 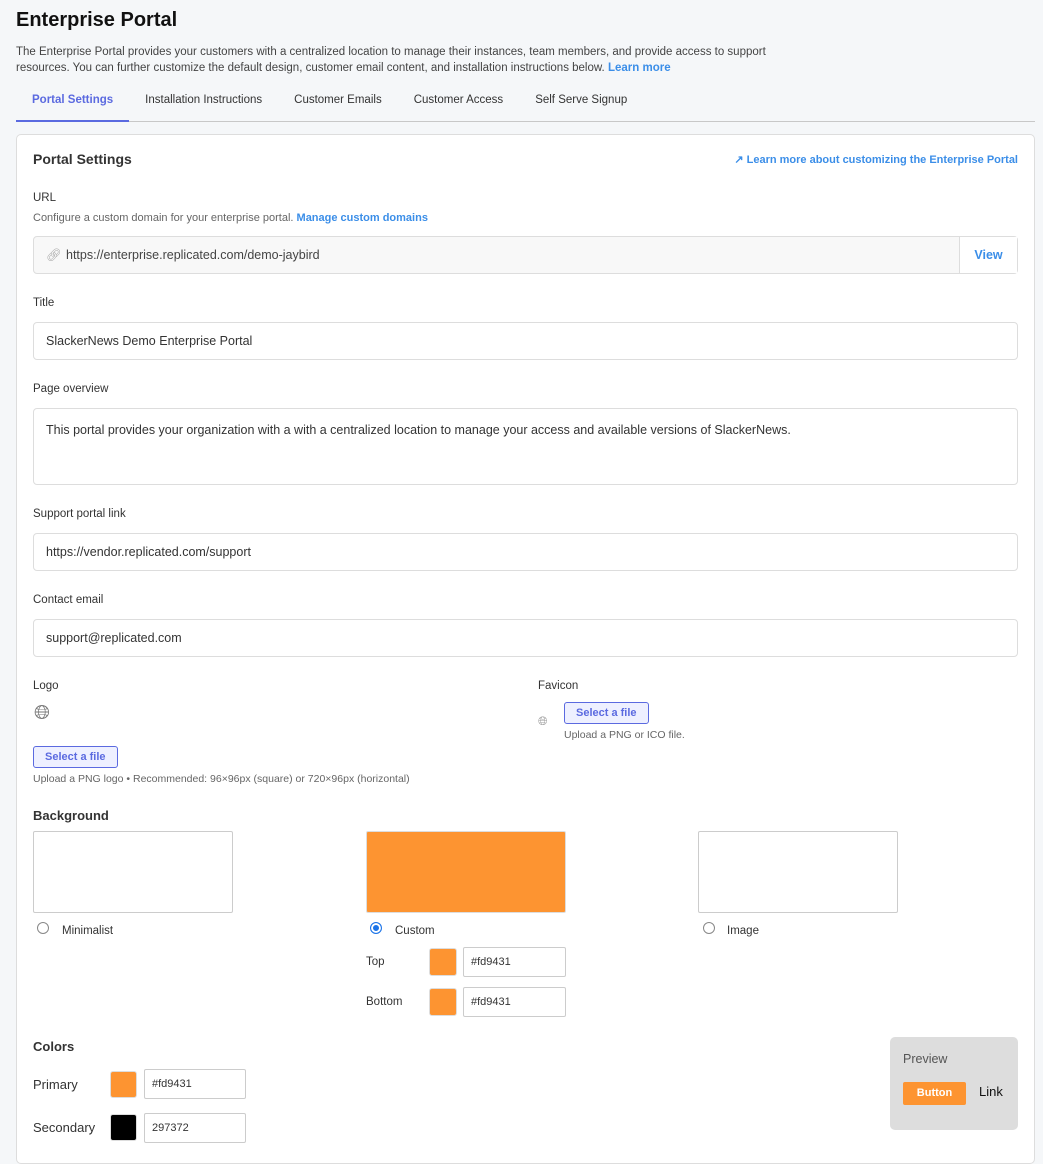 What do you see at coordinates (54, 255) in the screenshot?
I see `link-icon: 🔗︎` at bounding box center [54, 255].